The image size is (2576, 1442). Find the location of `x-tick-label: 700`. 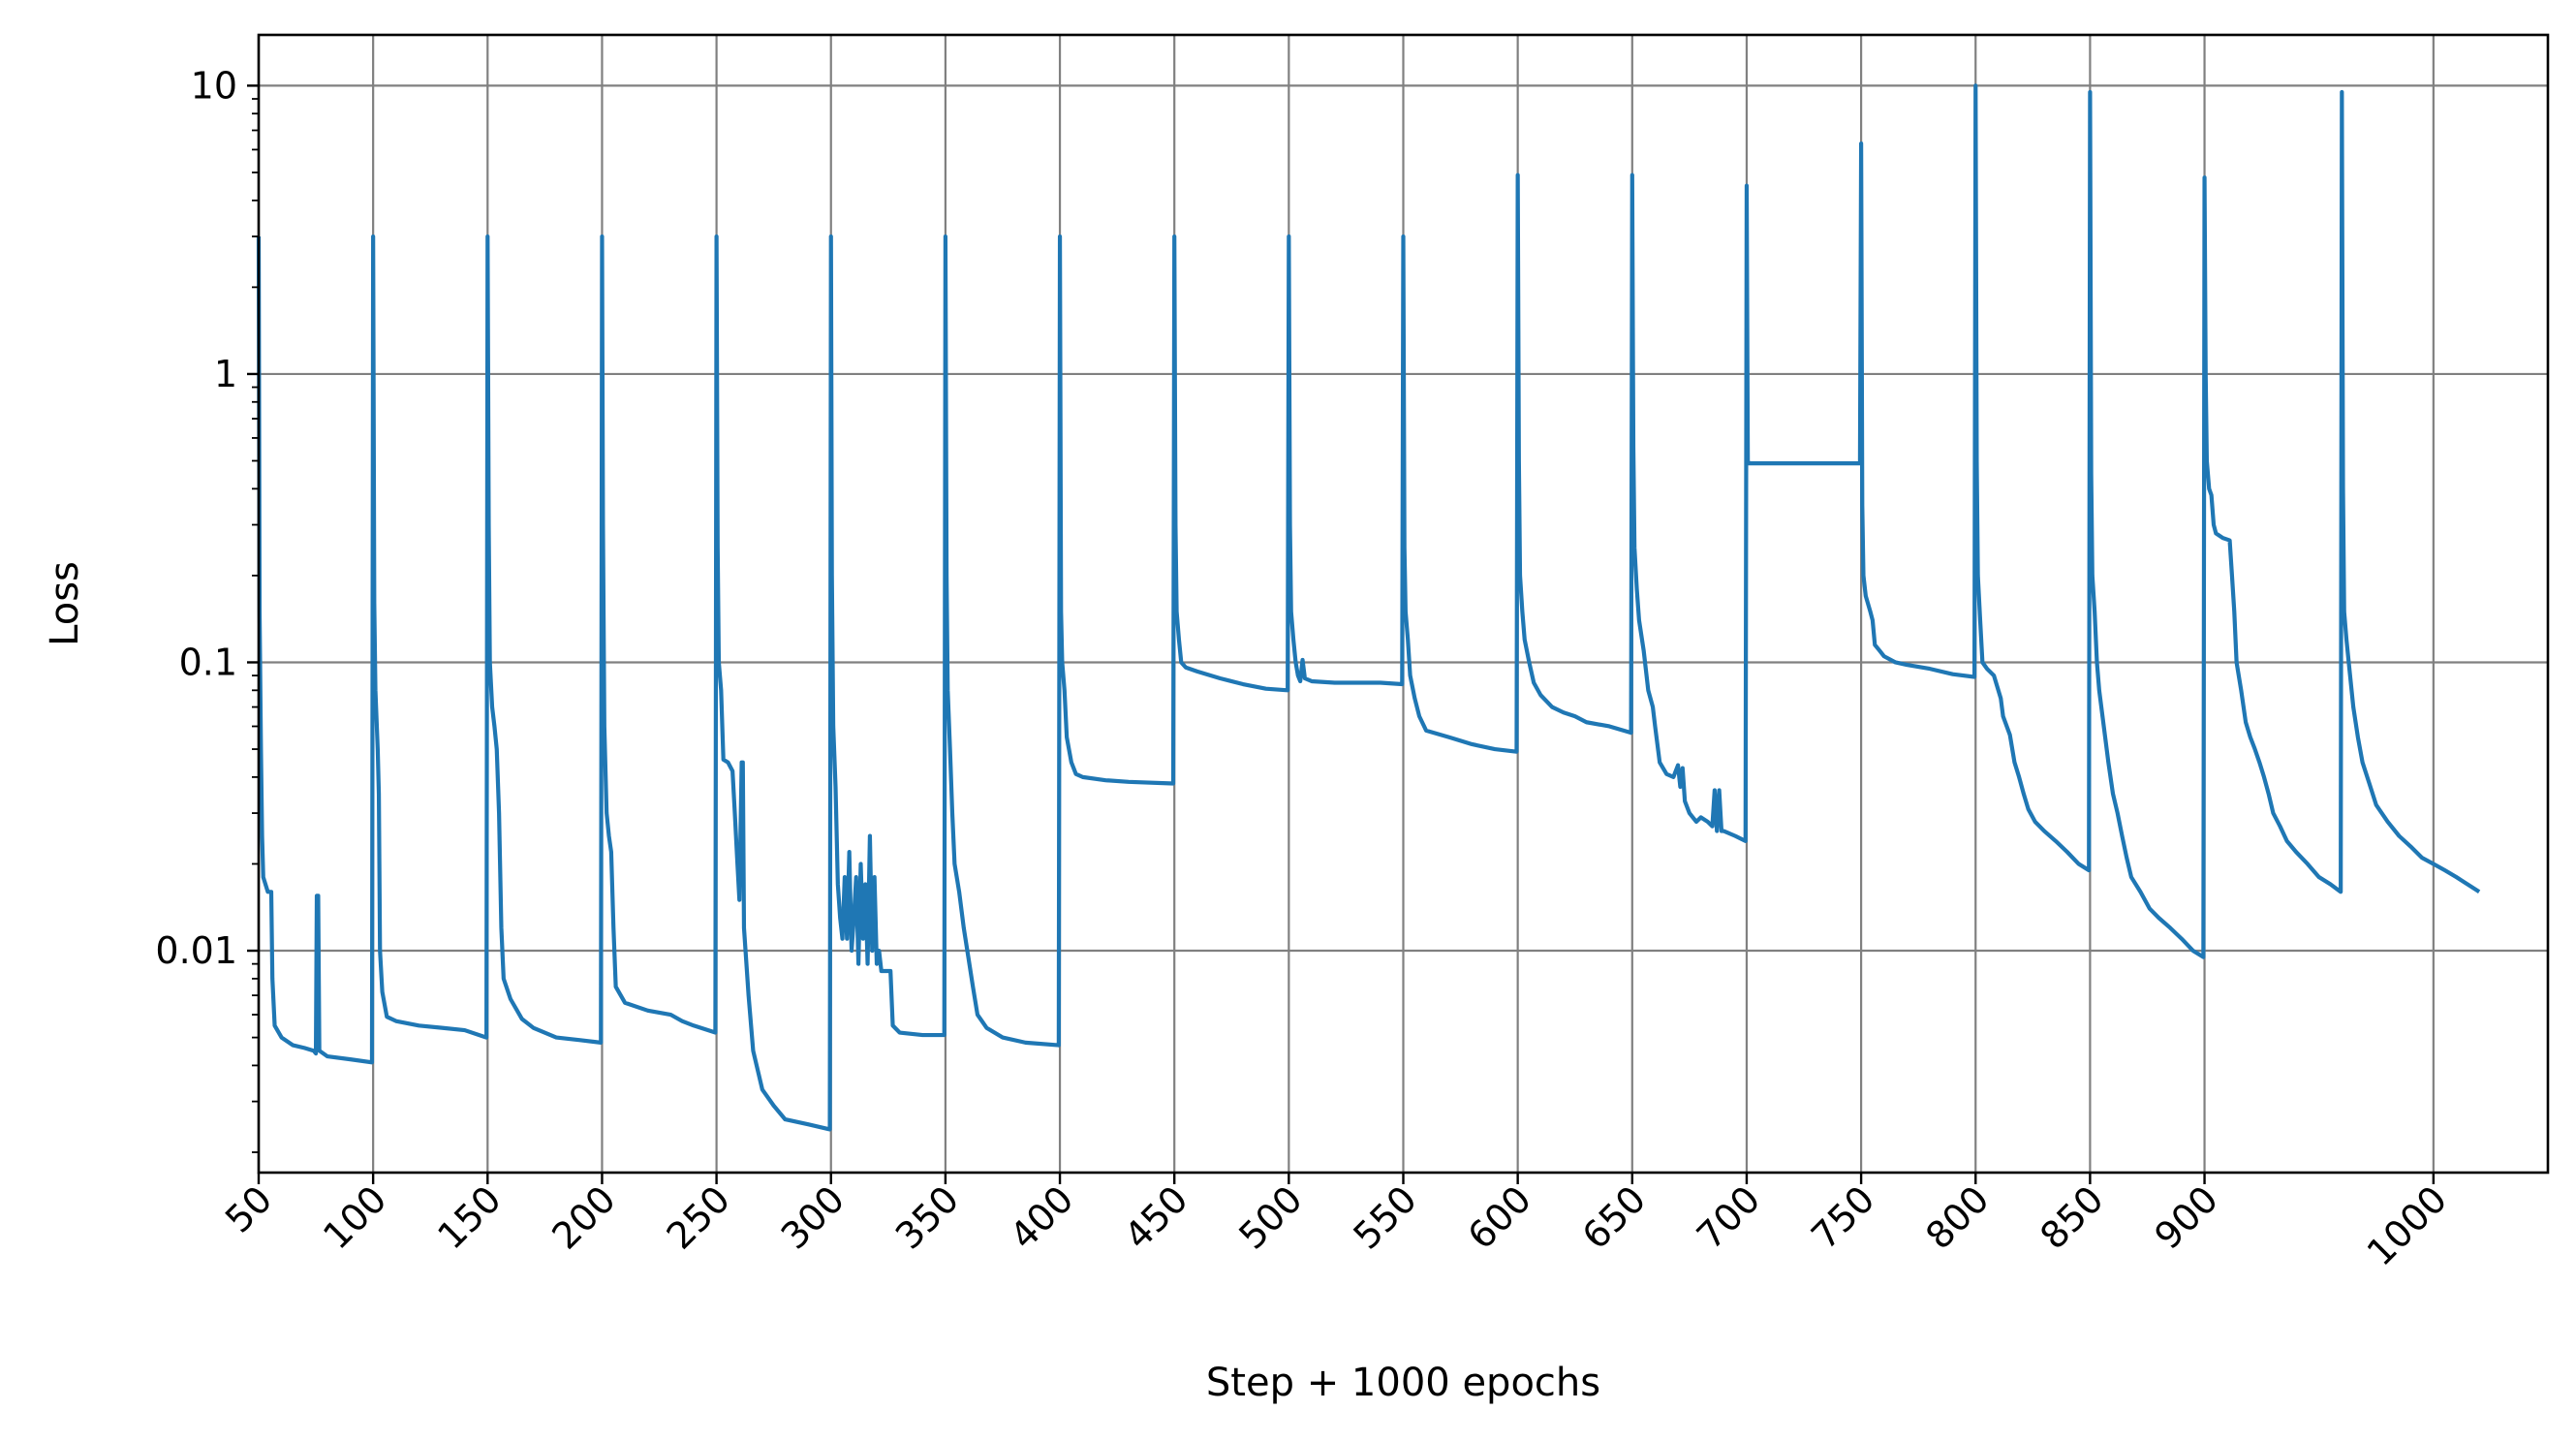

x-tick-label: 700 is located at coordinates (1728, 1217).